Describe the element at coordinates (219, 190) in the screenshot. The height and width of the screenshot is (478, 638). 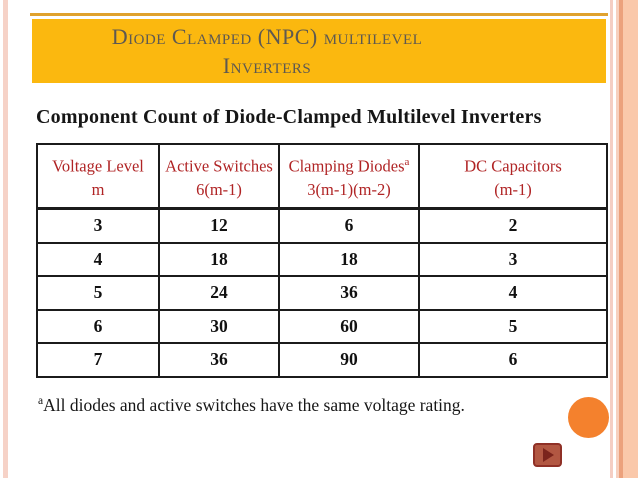
I see `column-header-formula: 6(m-1)` at that location.